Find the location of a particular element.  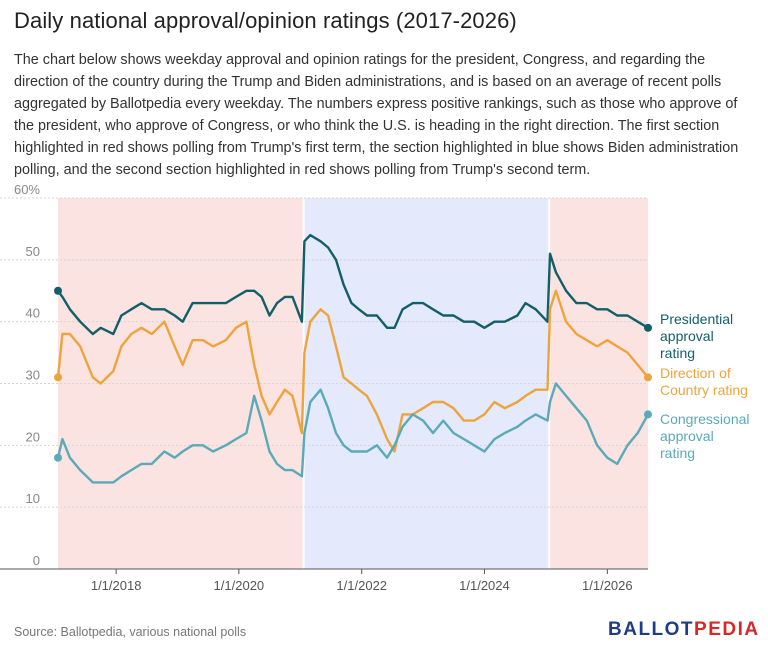

series-label-line: Congressional is located at coordinates (705, 419).